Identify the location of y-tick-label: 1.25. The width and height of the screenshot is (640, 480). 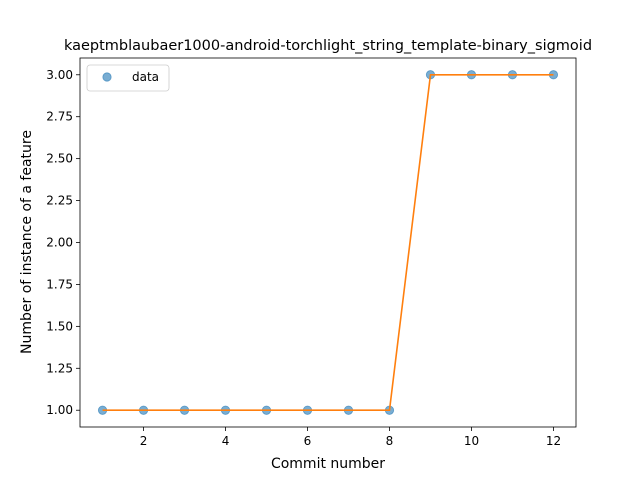
(59, 368).